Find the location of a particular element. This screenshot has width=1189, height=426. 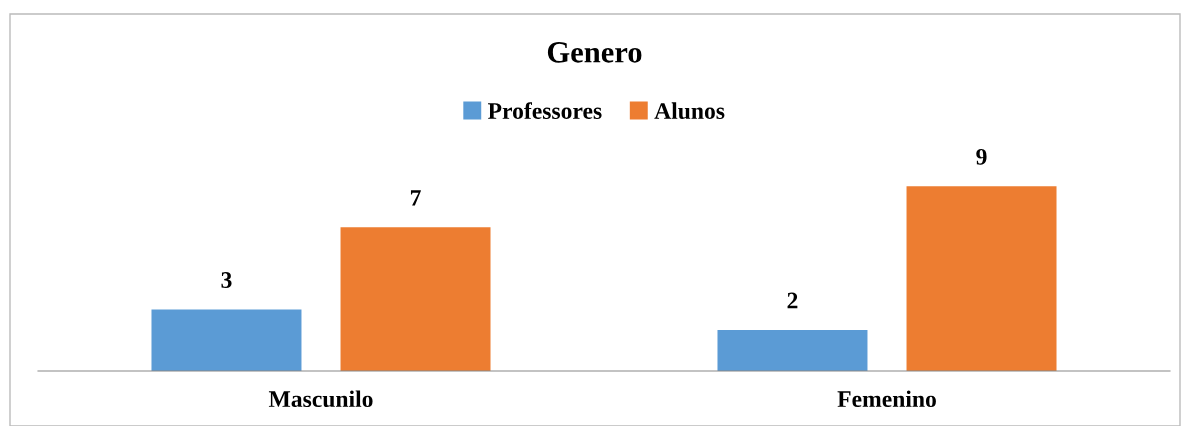

data-label: 2 is located at coordinates (792, 300).